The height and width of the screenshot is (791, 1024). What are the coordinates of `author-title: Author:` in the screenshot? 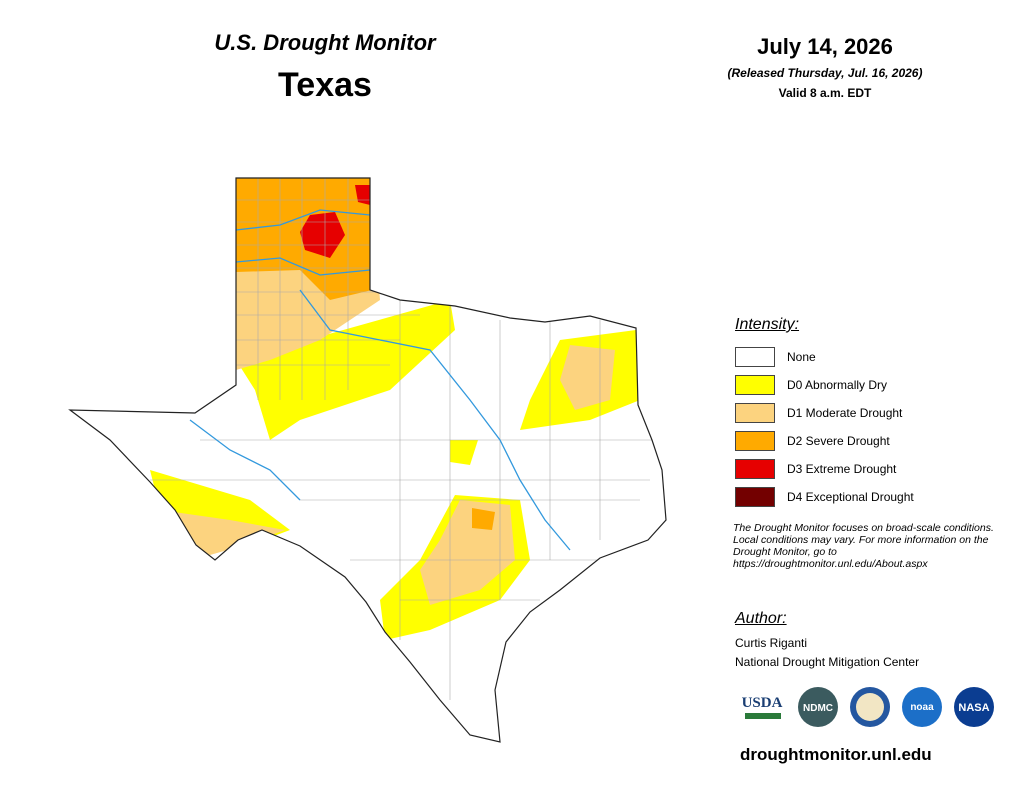 It's located at (761, 618).